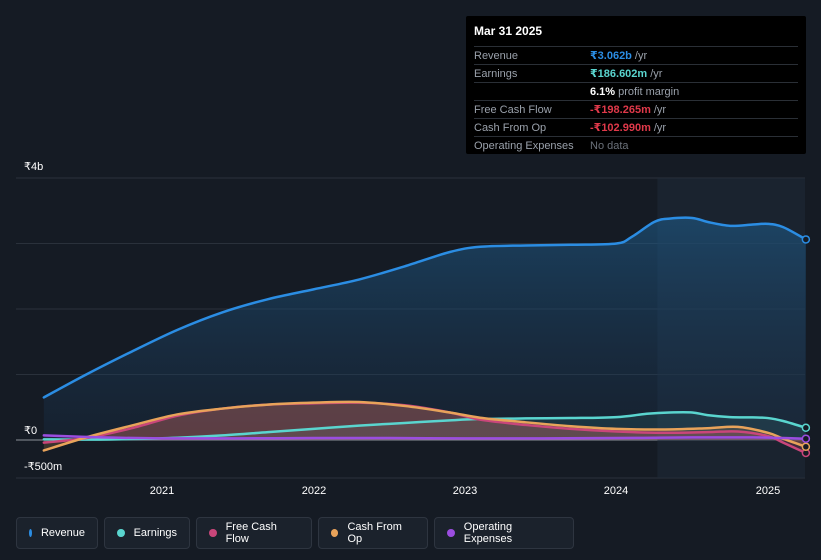 The height and width of the screenshot is (560, 821). I want to click on x-tick-label-2023: 2023, so click(465, 491).